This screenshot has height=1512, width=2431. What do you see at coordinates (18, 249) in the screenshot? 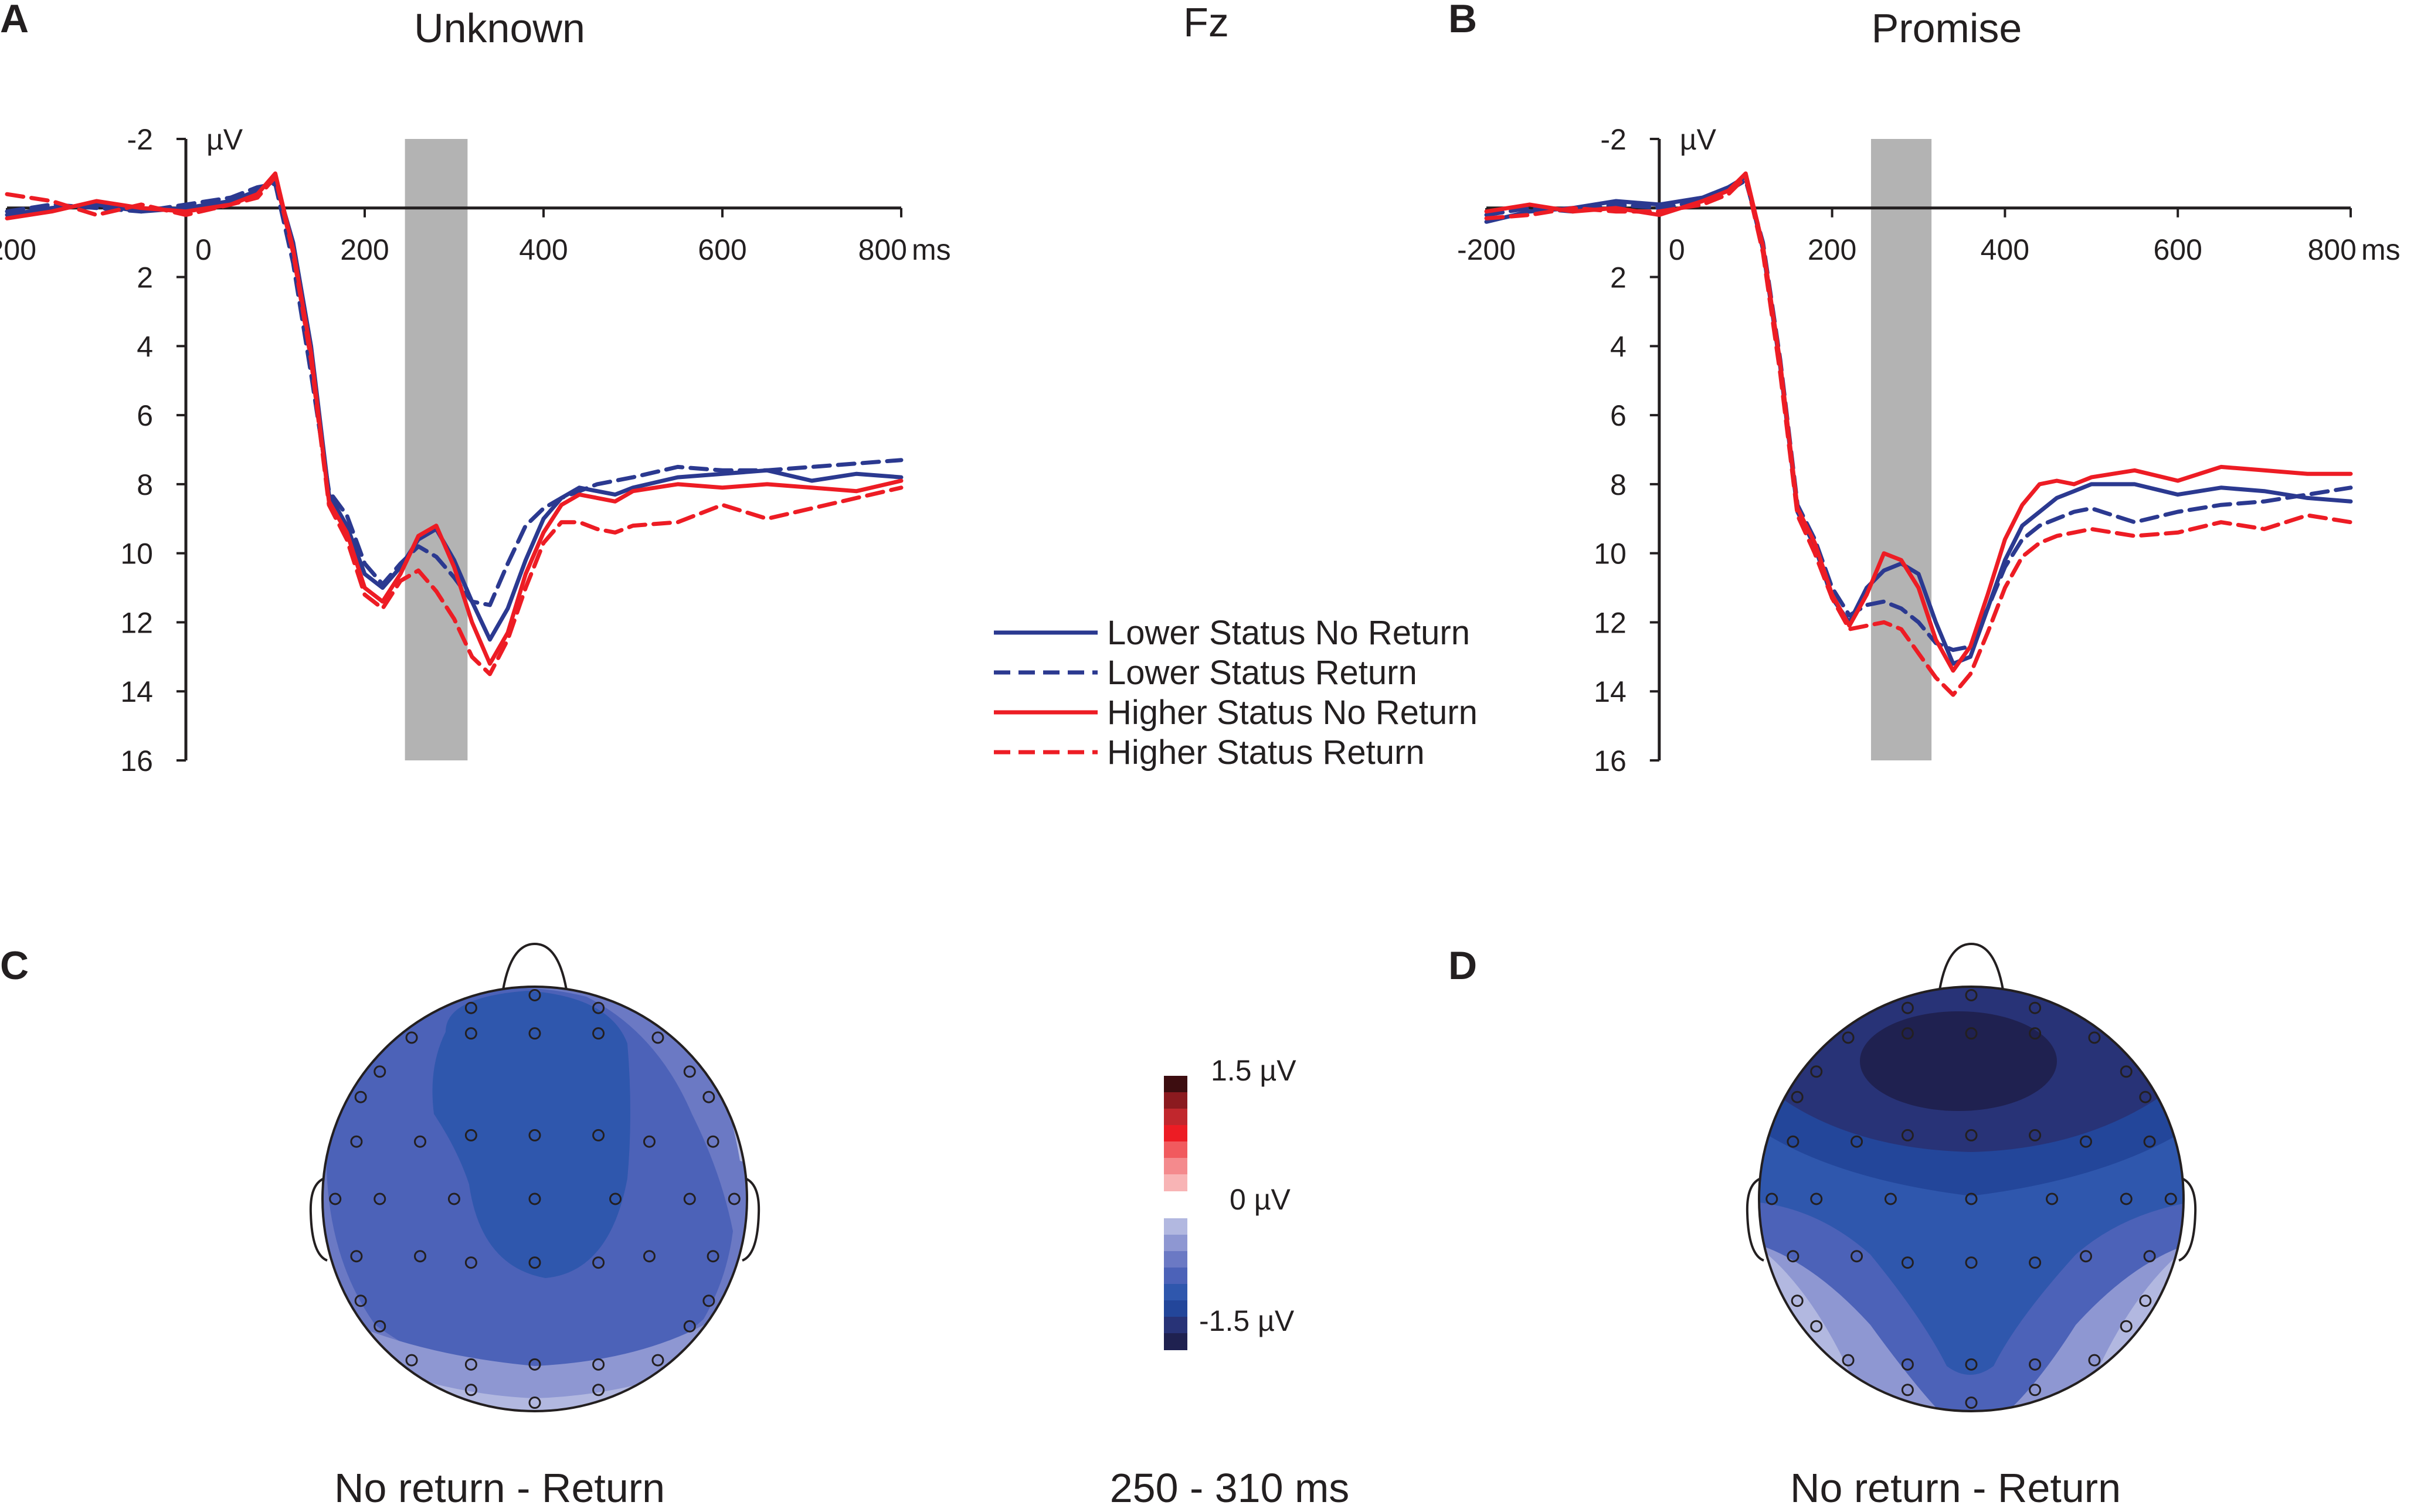
I see `x-tick-label: -200` at bounding box center [18, 249].